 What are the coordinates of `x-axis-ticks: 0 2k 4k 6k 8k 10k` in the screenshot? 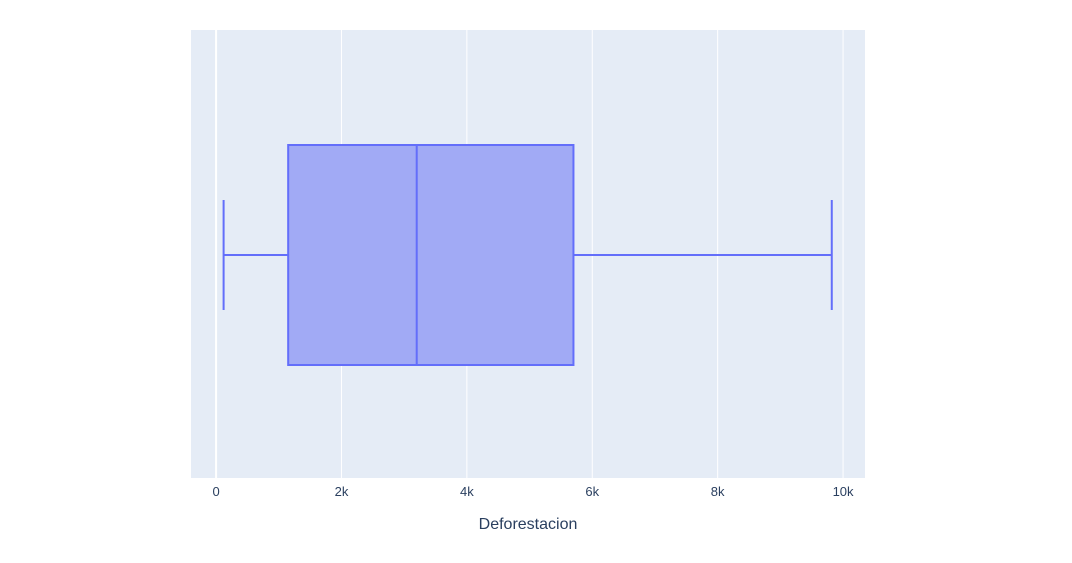 It's located at (533, 491).